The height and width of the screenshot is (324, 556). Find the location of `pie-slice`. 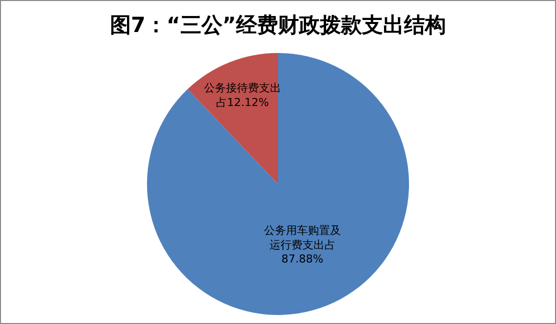

pie-slice is located at coordinates (233, 118).